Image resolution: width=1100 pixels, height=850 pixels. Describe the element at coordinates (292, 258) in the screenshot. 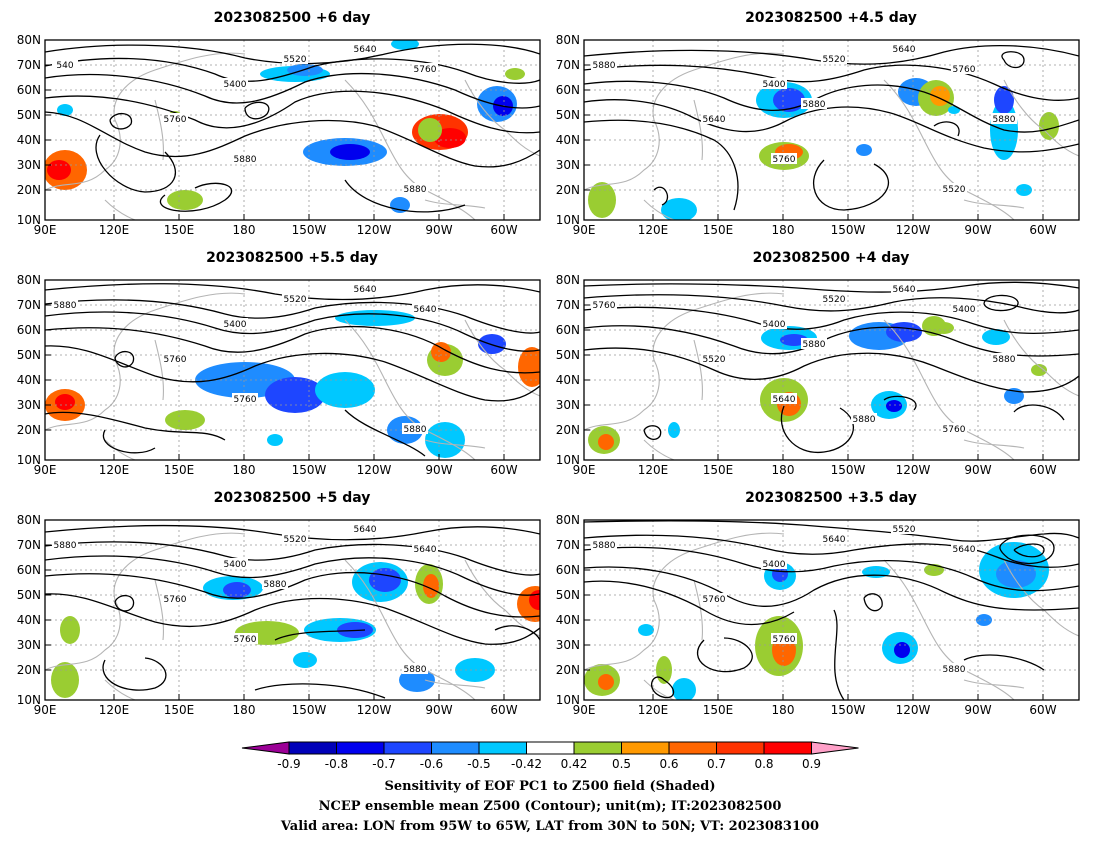

I see `panel-title: 2023082500 +5.5 day` at that location.